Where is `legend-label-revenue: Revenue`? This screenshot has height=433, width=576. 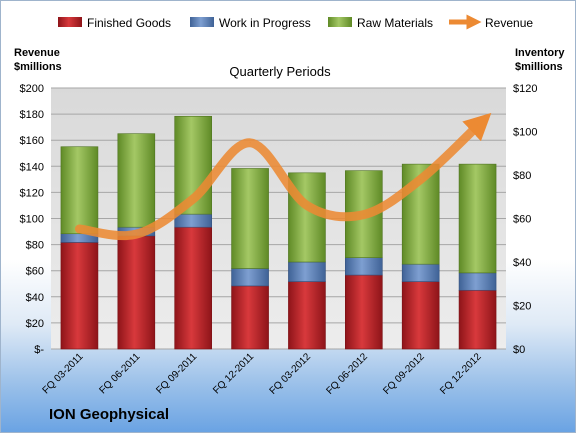 legend-label-revenue: Revenue is located at coordinates (509, 23).